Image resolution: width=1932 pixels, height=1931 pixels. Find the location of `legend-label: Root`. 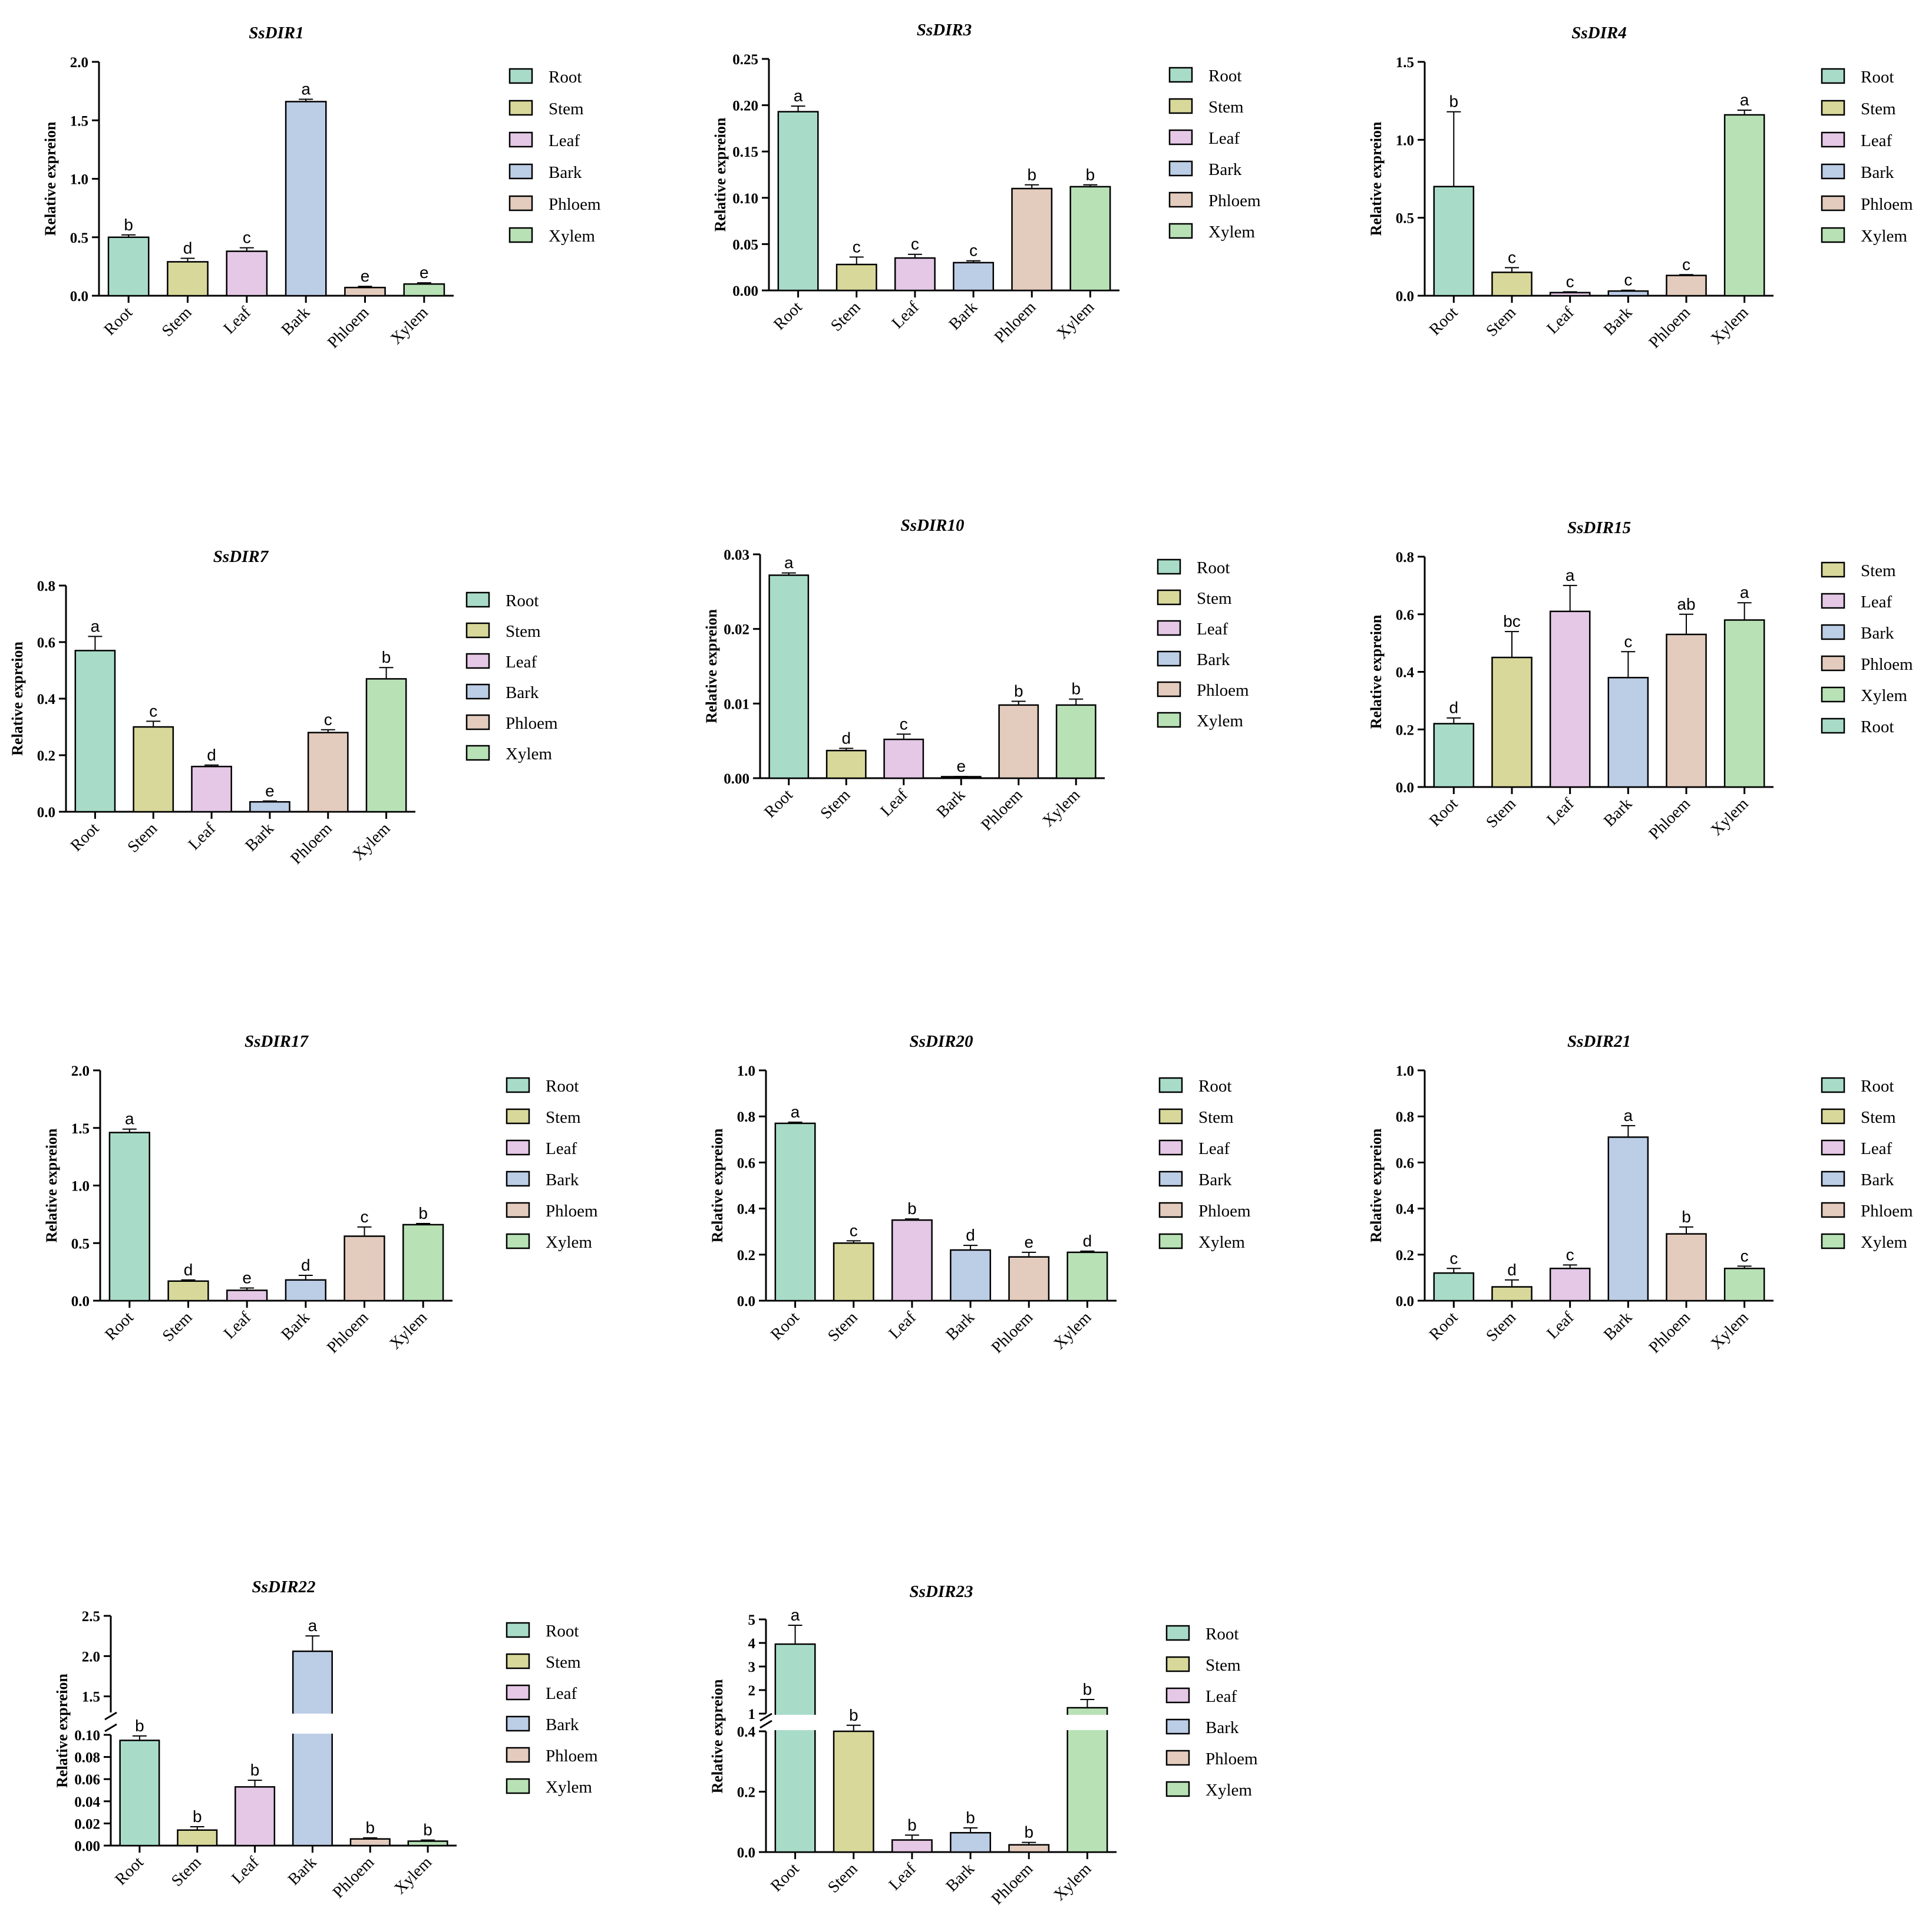

legend-label: Root is located at coordinates (1877, 77).